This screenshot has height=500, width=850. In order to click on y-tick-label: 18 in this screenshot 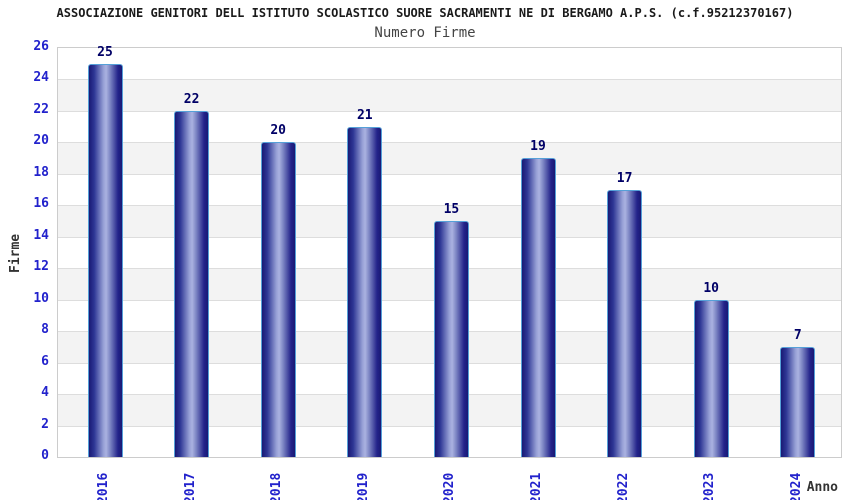, I will do `click(41, 172)`.